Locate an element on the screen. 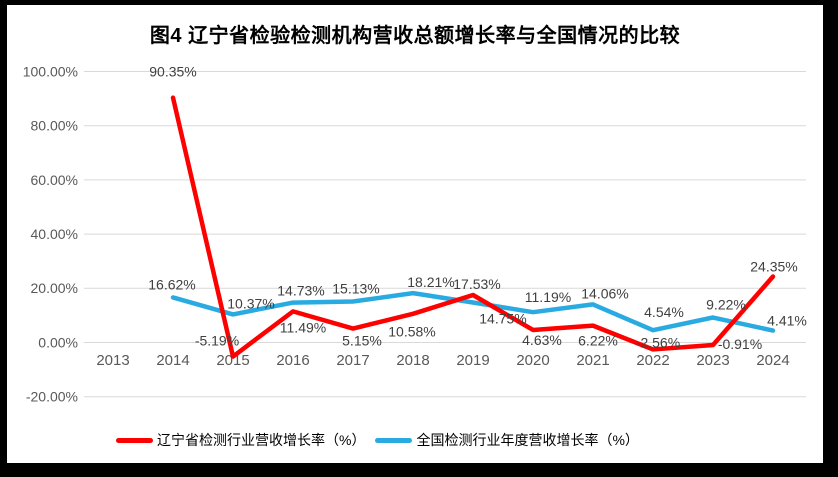 This screenshot has height=477, width=838. y-axis-tick-label: 40.00% is located at coordinates (54, 234).